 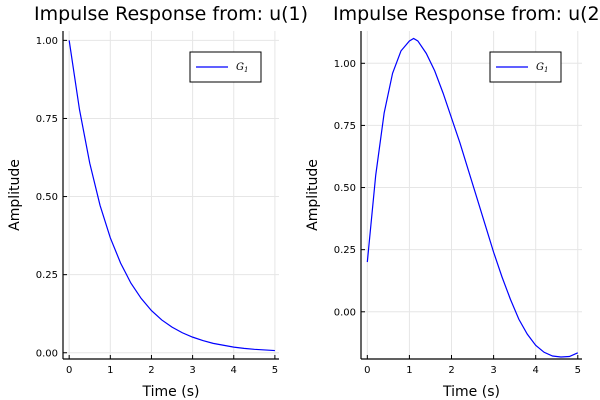 I want to click on plot-2-x-ticks: 0 1 2 3 4 5, so click(x=472, y=365).